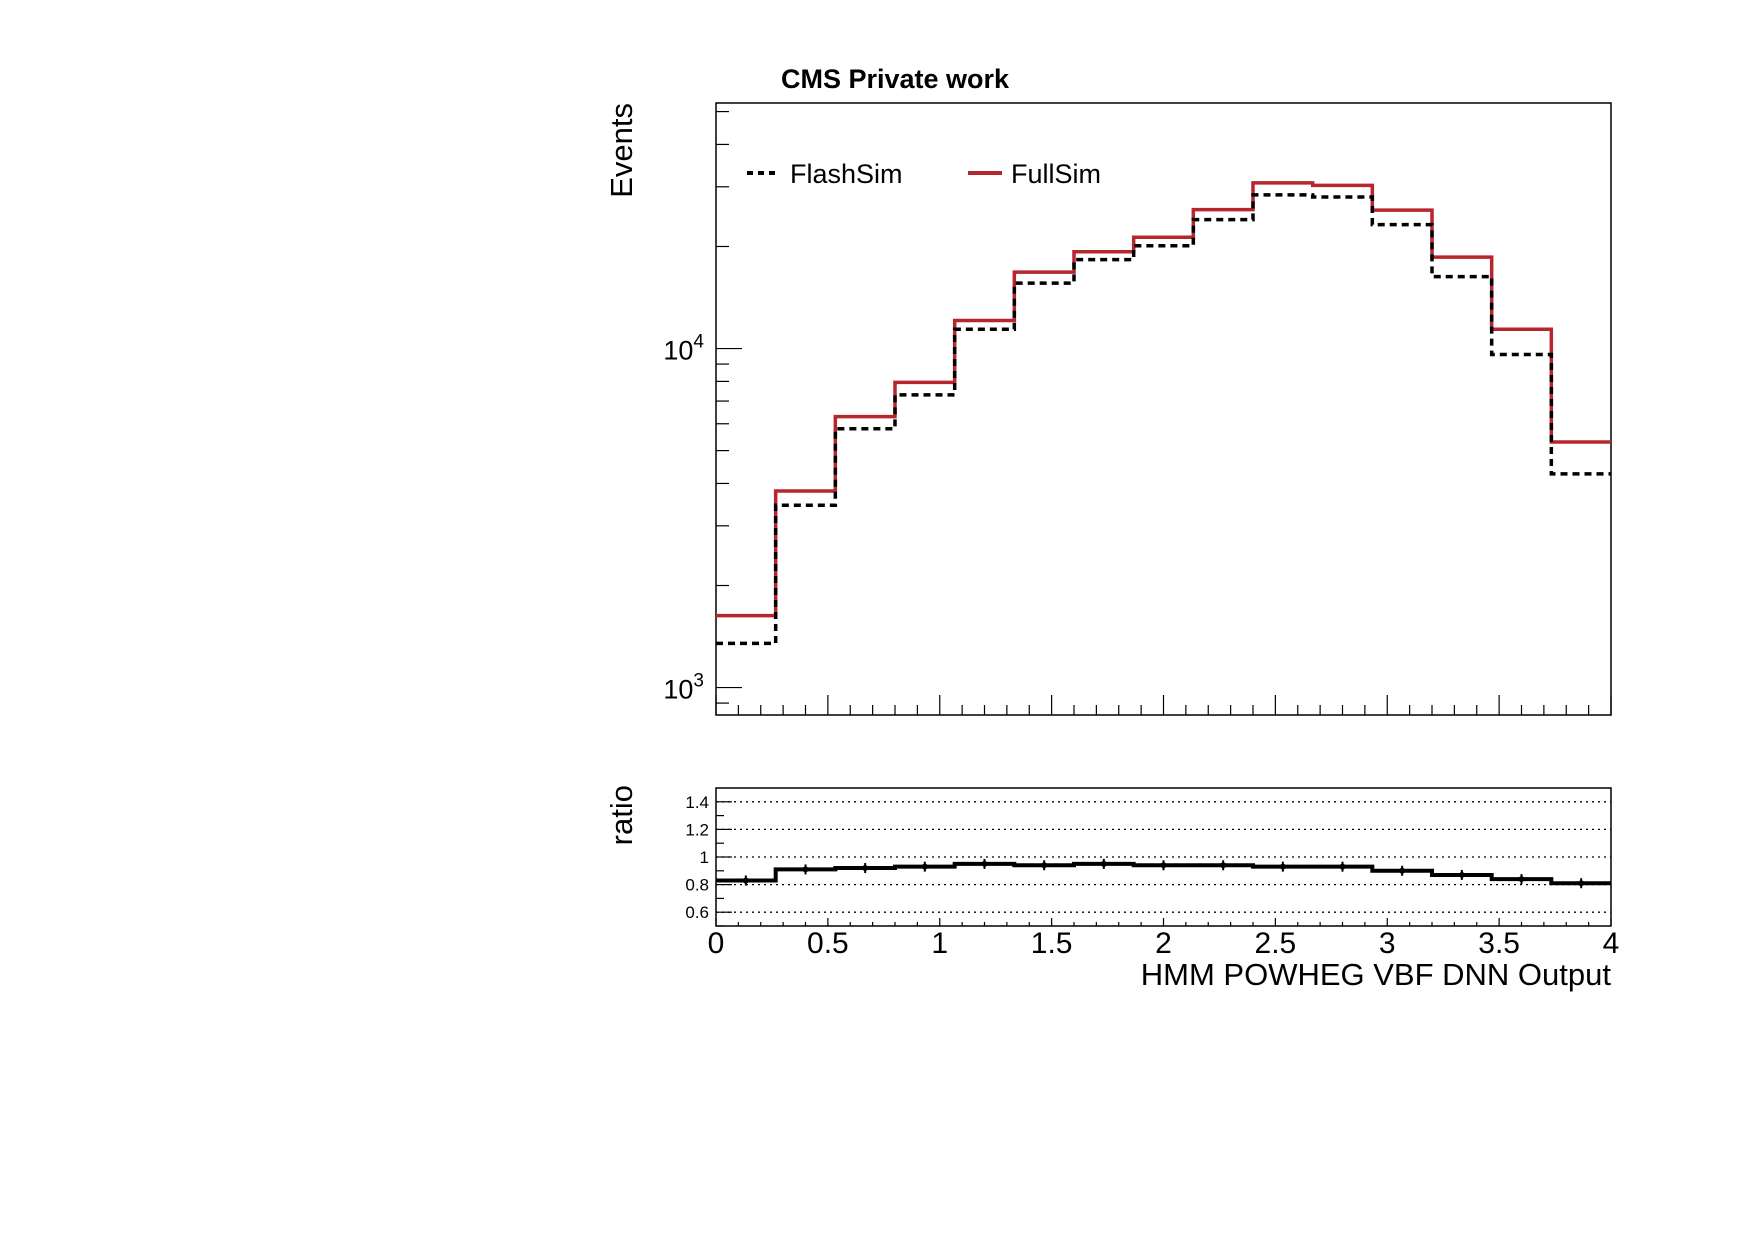 Image resolution: width=1755 pixels, height=1240 pixels. I want to click on ratio-y-tick-label: 1, so click(704, 857).